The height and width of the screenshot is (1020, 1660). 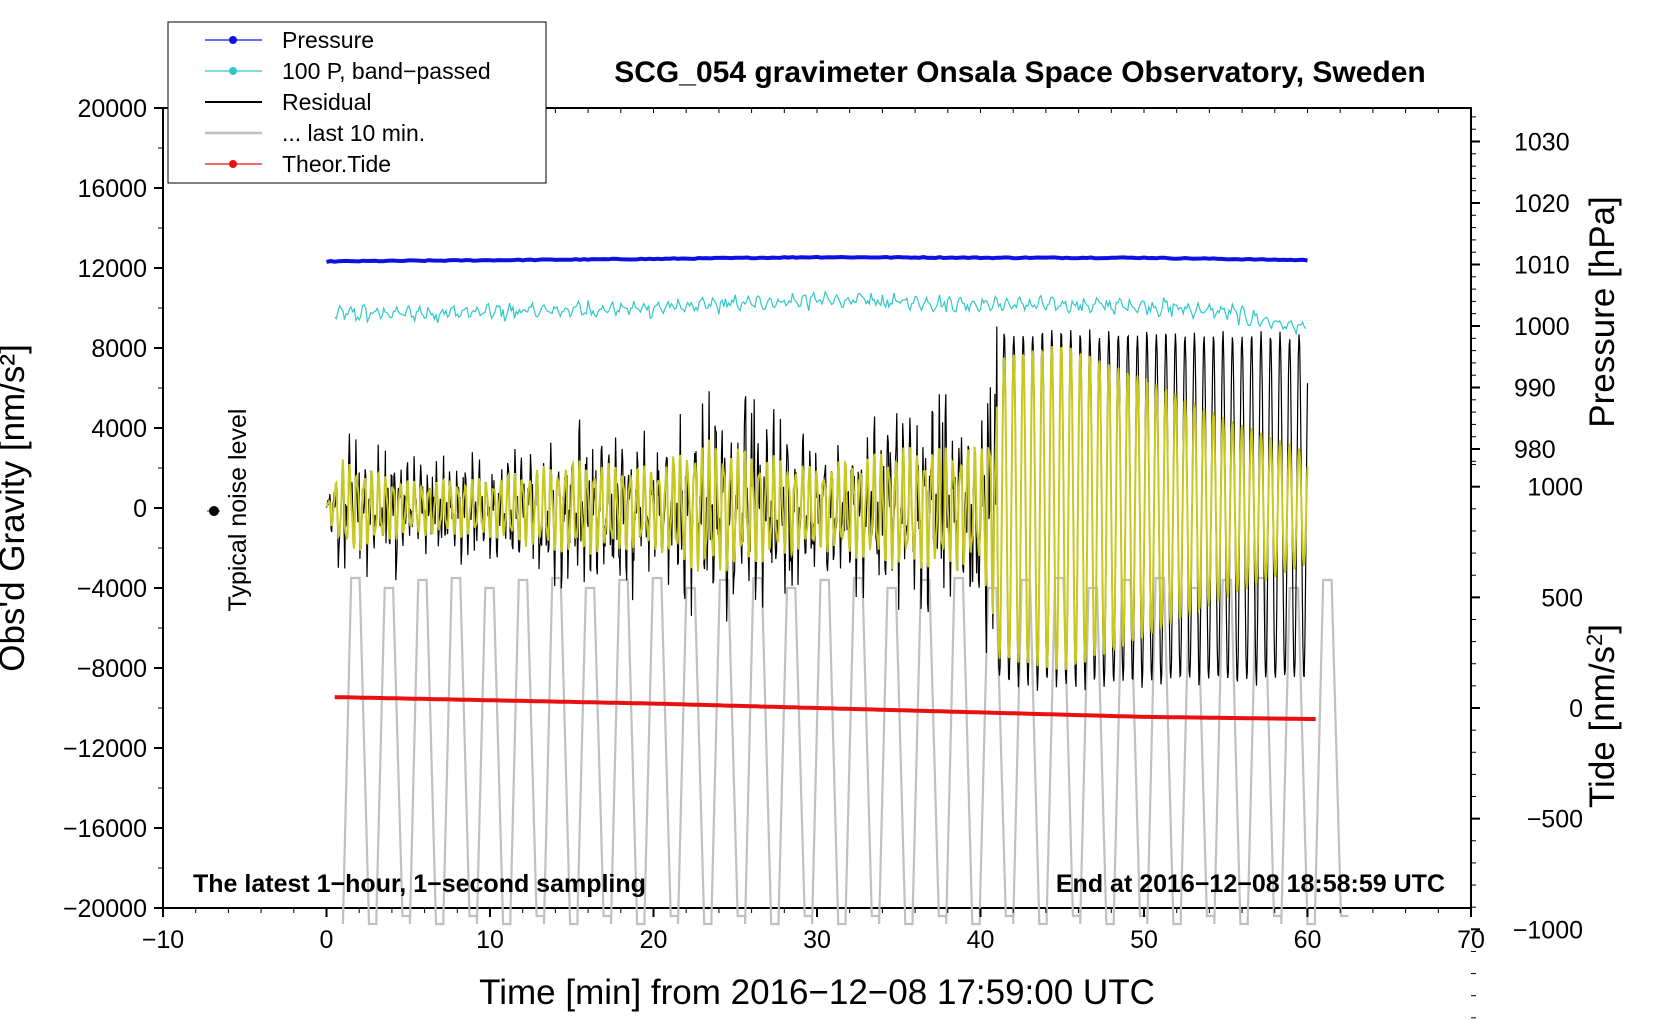 What do you see at coordinates (1535, 389) in the screenshot?
I see `pressure-tick-label: 990` at bounding box center [1535, 389].